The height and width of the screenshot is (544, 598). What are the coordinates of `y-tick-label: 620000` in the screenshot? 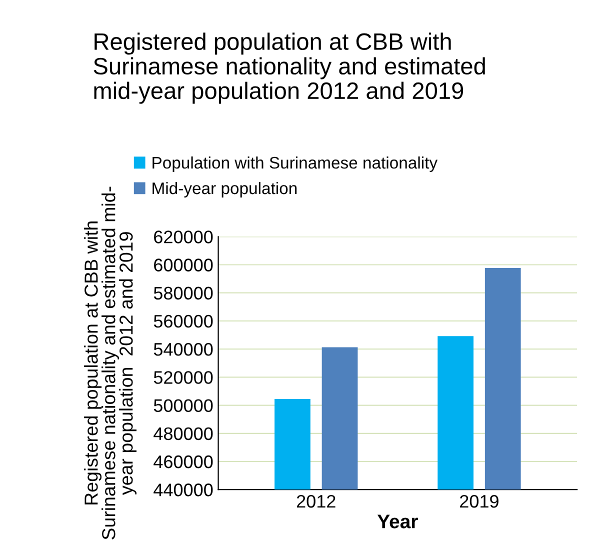 It's located at (183, 237).